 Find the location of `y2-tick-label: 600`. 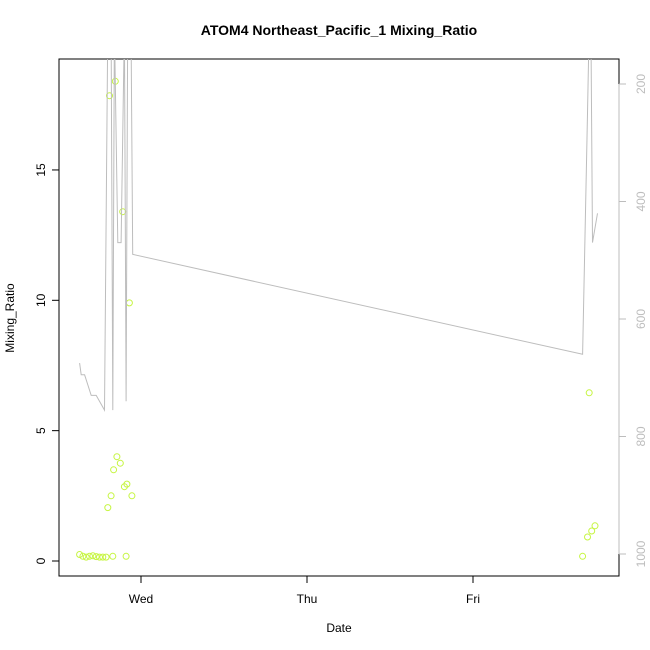

y2-tick-label: 600 is located at coordinates (641, 319).